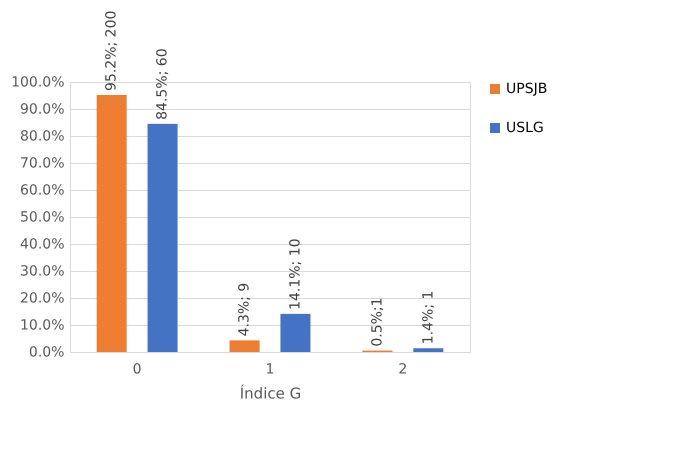 This screenshot has height=456, width=680. What do you see at coordinates (42, 298) in the screenshot?
I see `y-tick-label: 20.0%` at bounding box center [42, 298].